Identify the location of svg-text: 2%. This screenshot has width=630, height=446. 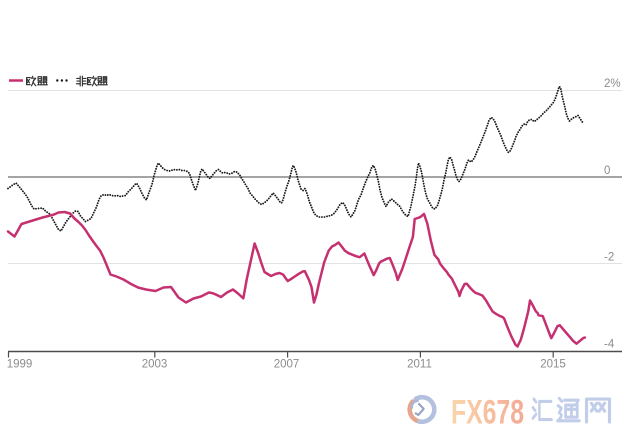
(612, 84).